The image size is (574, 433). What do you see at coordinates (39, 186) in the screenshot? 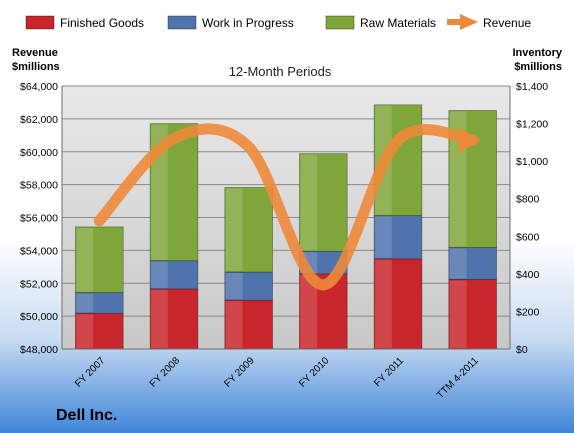
I see `left-axis-tick-label: $58,000` at bounding box center [39, 186].